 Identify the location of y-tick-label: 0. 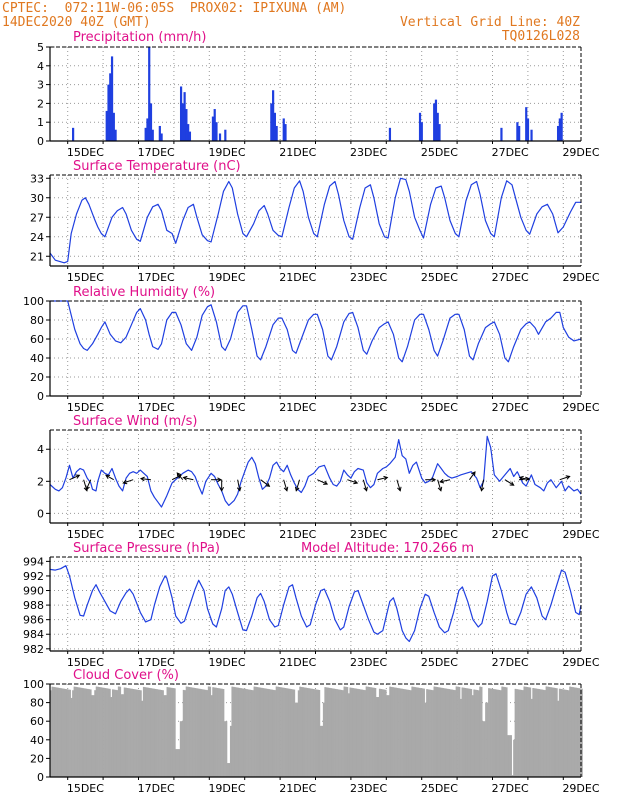
(40, 513).